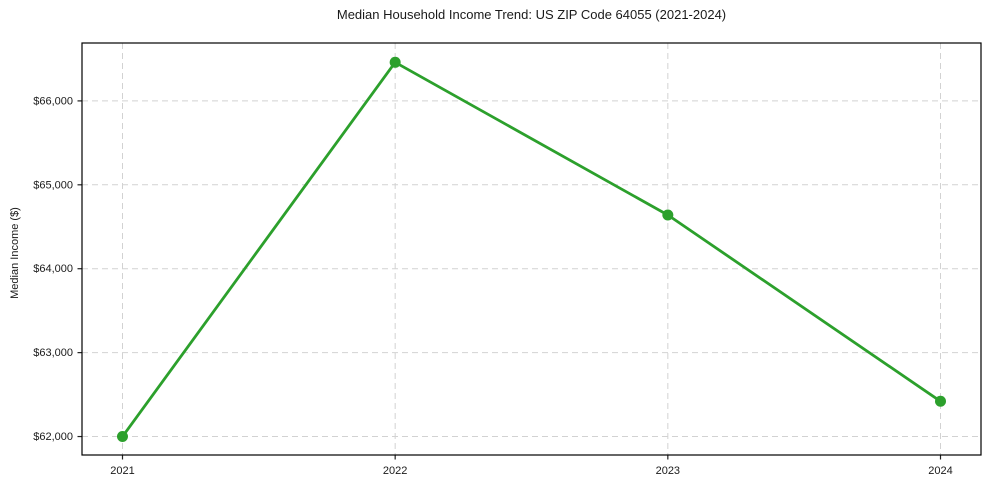  What do you see at coordinates (940, 471) in the screenshot?
I see `x-tick-label: 2024` at bounding box center [940, 471].